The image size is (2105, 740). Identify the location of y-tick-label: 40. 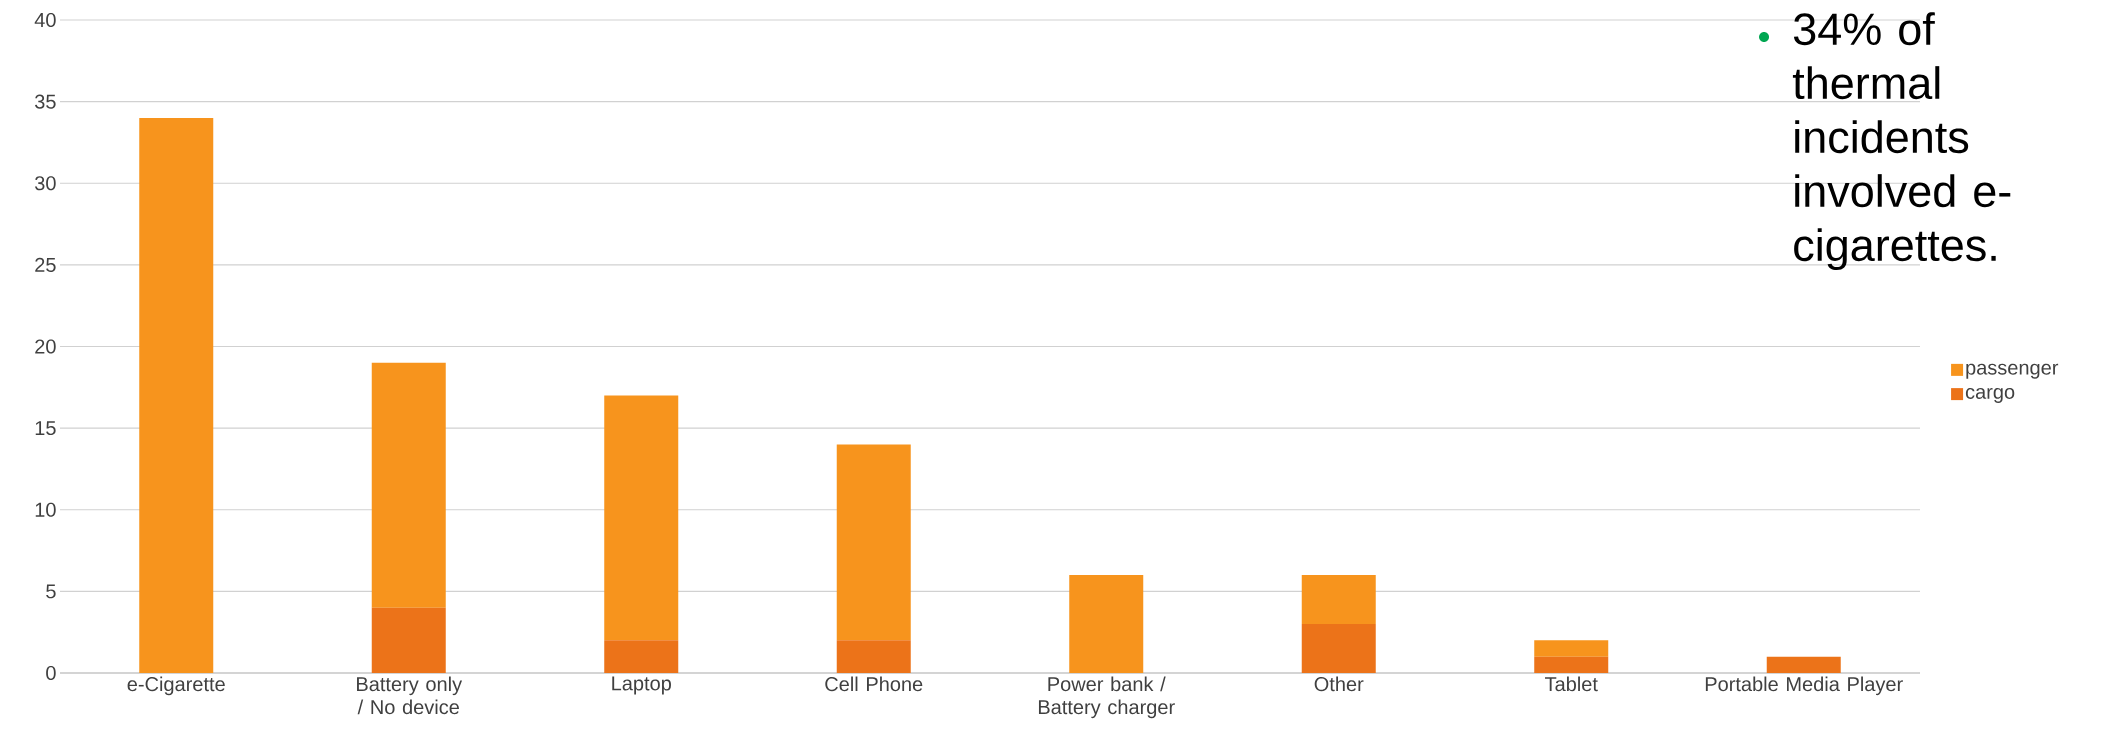
(45, 20).